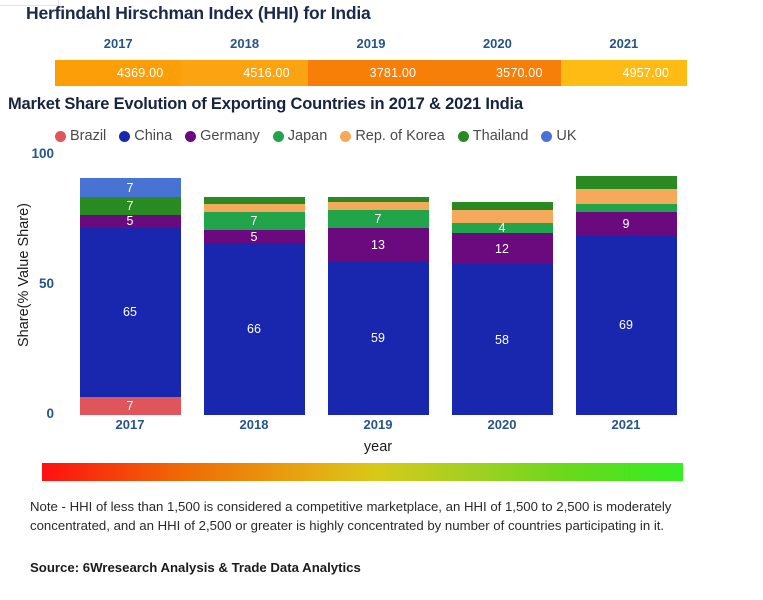 The width and height of the screenshot is (763, 600). What do you see at coordinates (566, 136) in the screenshot?
I see `legend-label: UK` at bounding box center [566, 136].